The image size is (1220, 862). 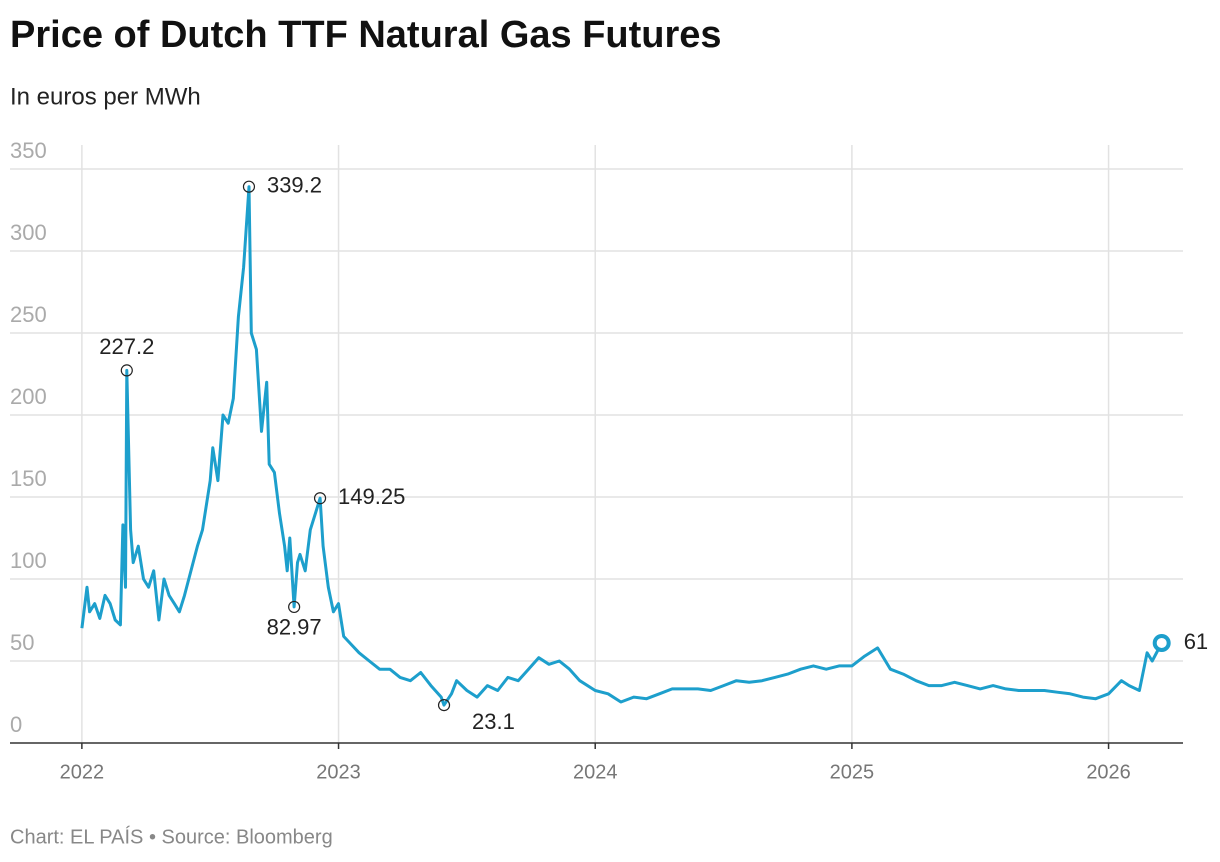 What do you see at coordinates (366, 35) in the screenshot?
I see `chart-title: Price of Dutch TTF Natural Gas Futures` at bounding box center [366, 35].